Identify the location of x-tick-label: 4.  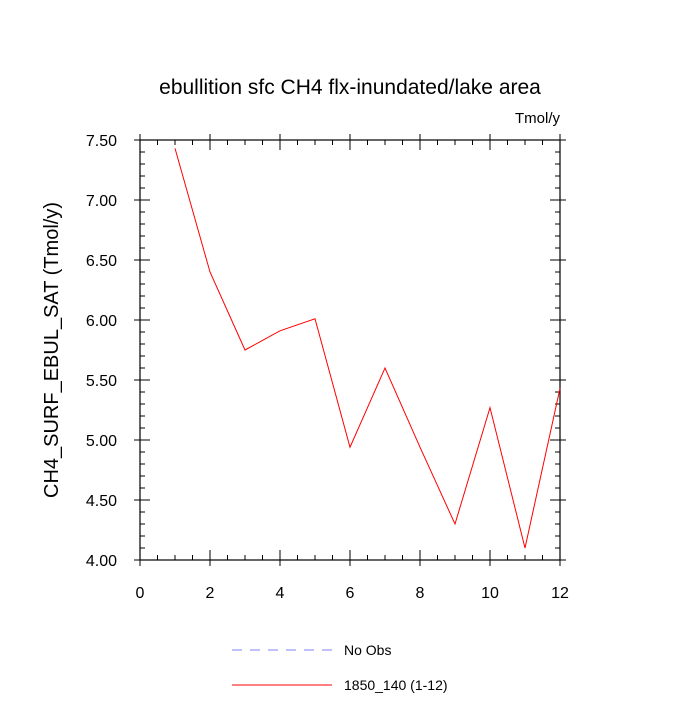
(280, 593).